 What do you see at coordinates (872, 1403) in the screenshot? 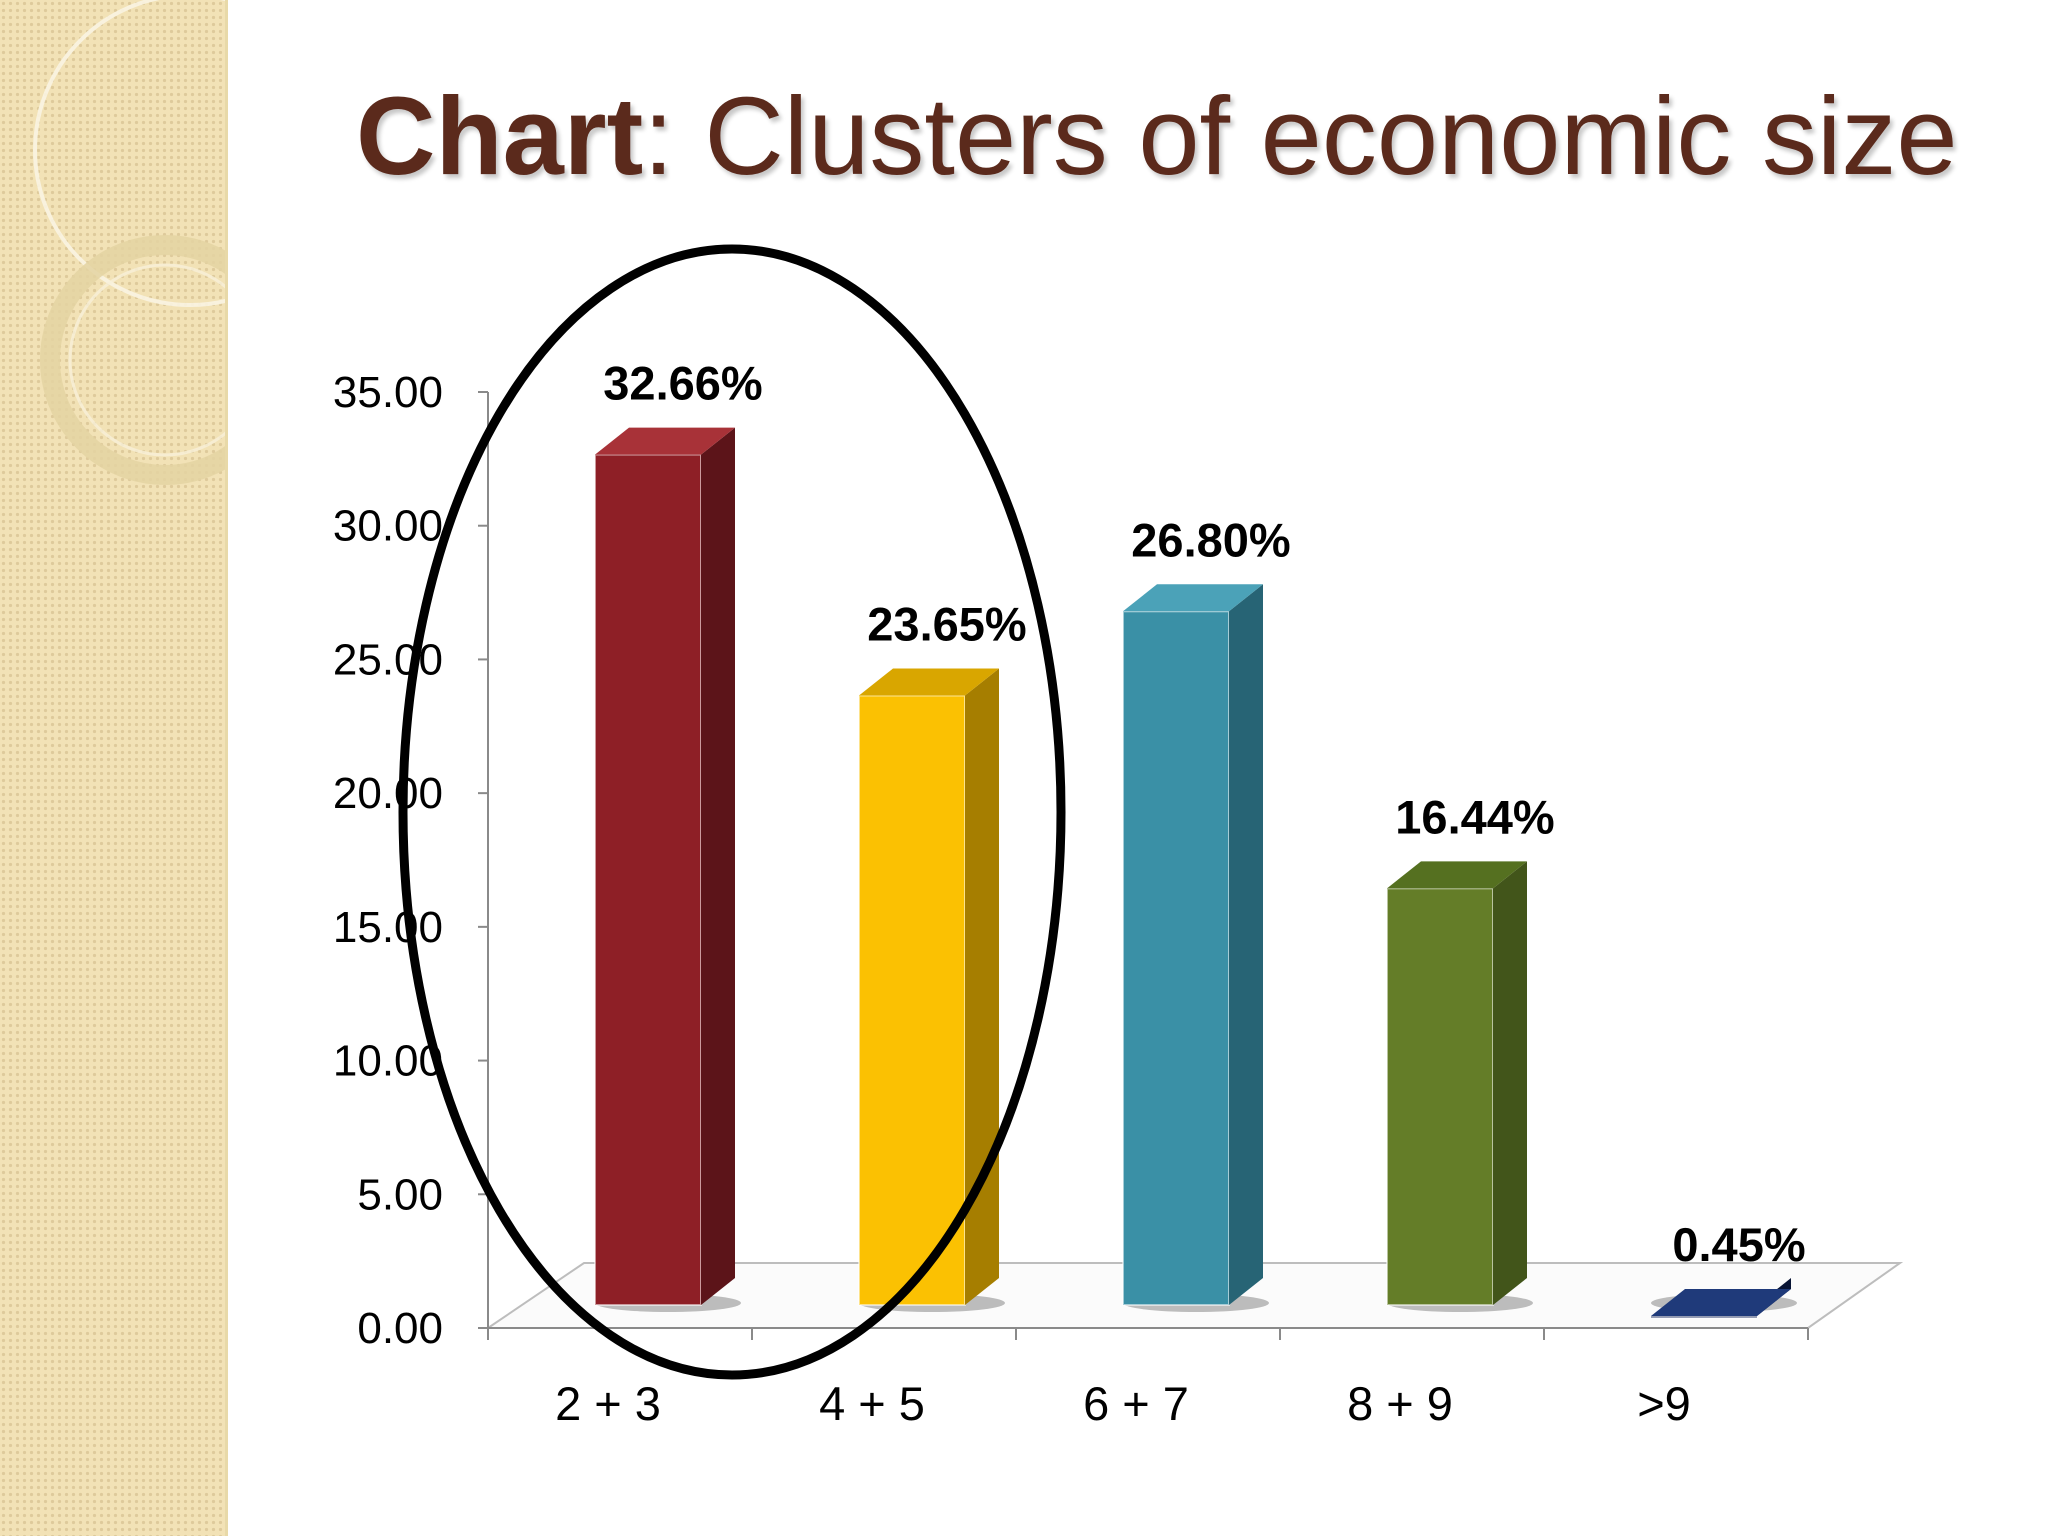
I see `x-tick-label: 4 + 5` at bounding box center [872, 1403].